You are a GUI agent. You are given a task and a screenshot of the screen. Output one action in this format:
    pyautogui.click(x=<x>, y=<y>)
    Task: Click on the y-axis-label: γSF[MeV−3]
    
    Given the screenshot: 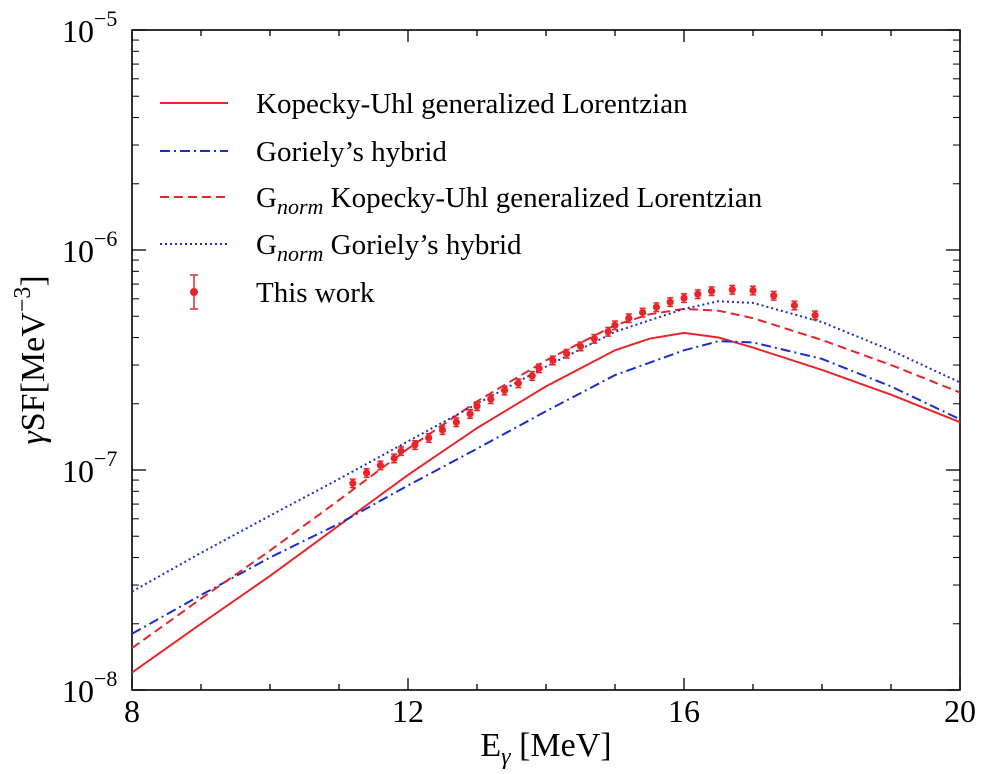 What is the action you would take?
    pyautogui.click(x=31, y=359)
    